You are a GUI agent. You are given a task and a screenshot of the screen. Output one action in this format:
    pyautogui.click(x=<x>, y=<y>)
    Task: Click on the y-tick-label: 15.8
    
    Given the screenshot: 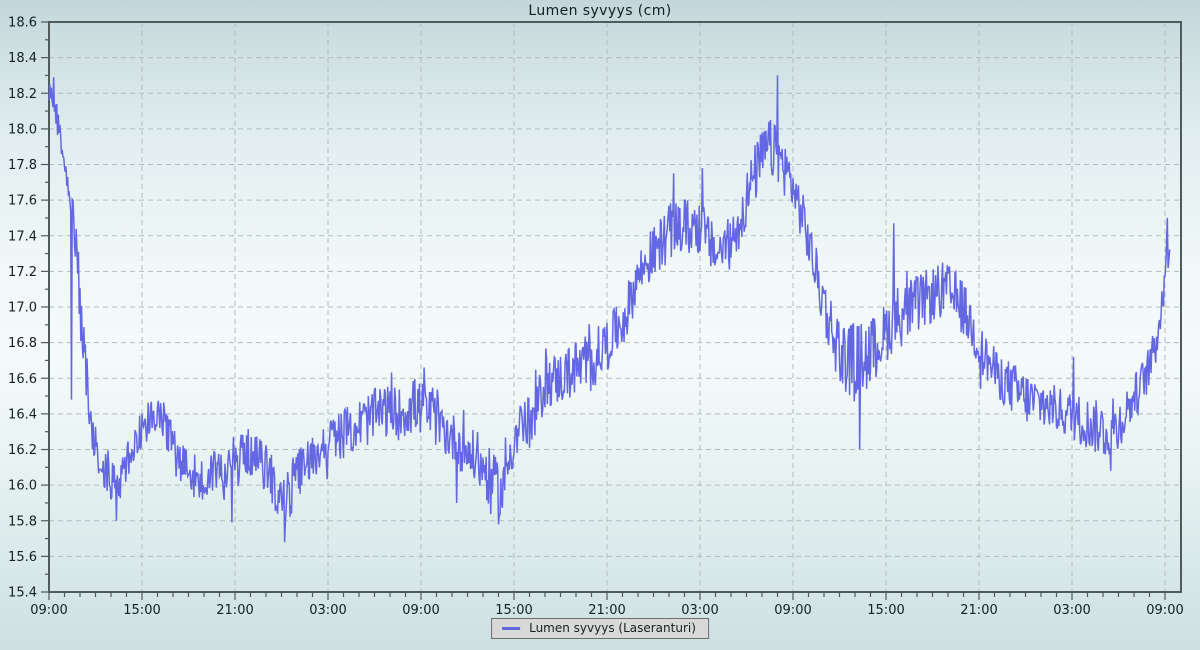 What is the action you would take?
    pyautogui.click(x=22, y=521)
    